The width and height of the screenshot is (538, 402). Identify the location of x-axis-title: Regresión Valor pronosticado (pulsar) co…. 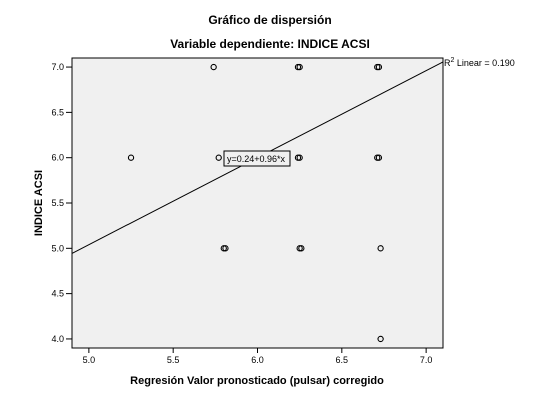
(257, 381).